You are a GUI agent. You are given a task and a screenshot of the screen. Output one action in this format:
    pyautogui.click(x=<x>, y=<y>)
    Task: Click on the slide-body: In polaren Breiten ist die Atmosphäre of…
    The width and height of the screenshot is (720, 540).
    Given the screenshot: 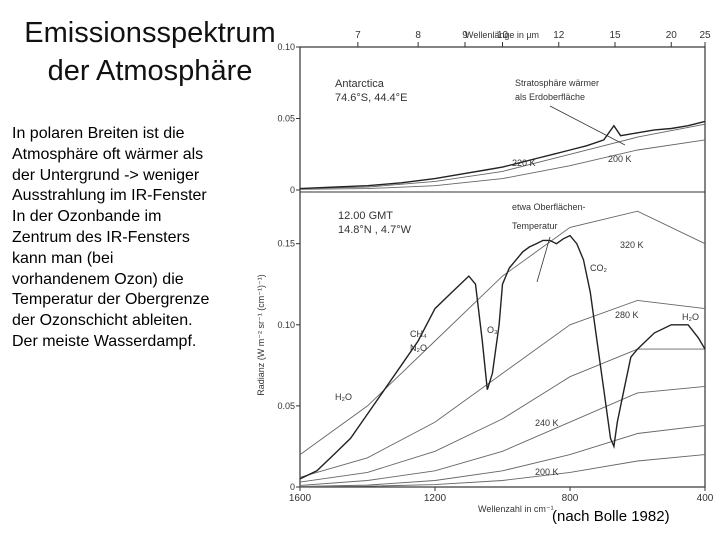 What is the action you would take?
    pyautogui.click(x=132, y=238)
    